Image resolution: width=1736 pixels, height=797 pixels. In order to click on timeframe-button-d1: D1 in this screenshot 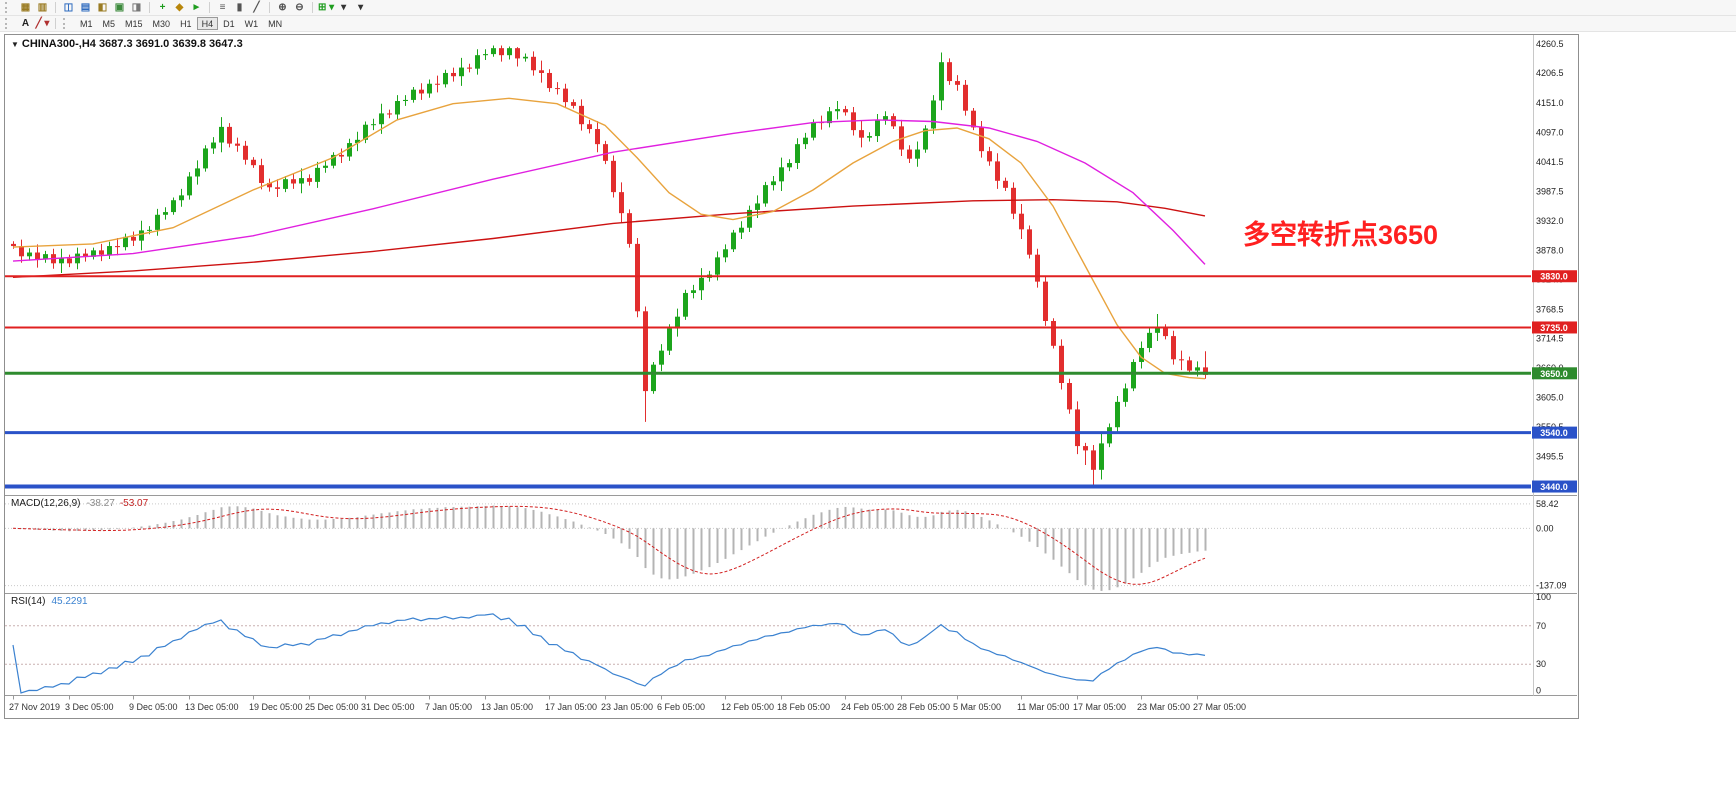, I will do `click(229, 23)`.